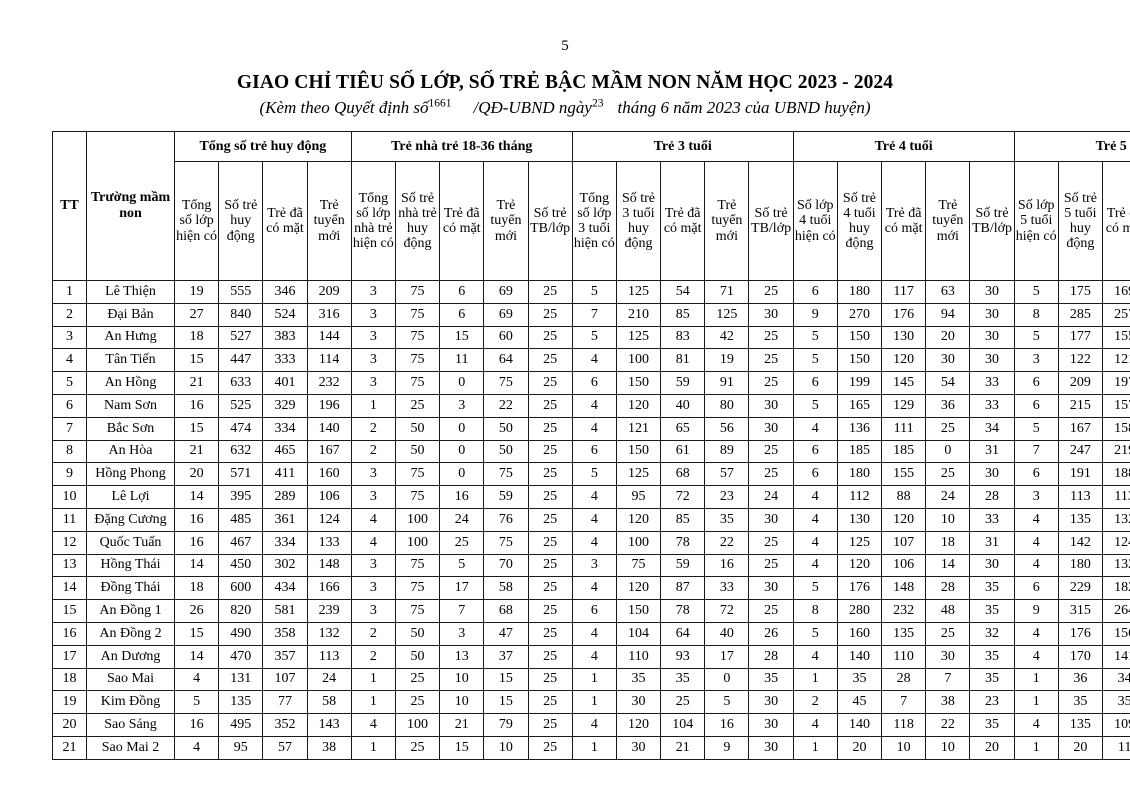 The image size is (1130, 799). I want to click on school-name-cell: Nam Sơn, so click(130, 405).